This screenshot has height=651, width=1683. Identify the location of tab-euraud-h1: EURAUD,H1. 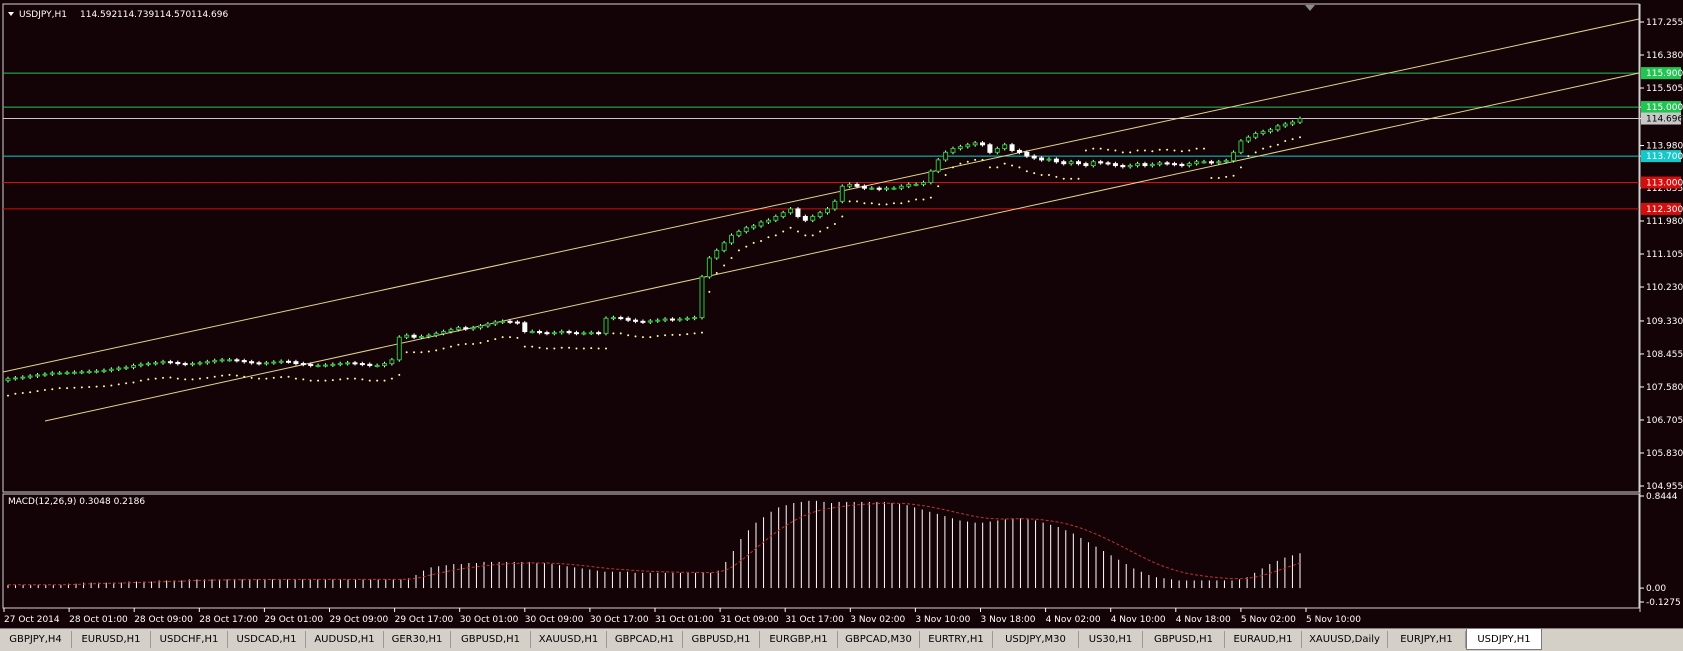
(1263, 639).